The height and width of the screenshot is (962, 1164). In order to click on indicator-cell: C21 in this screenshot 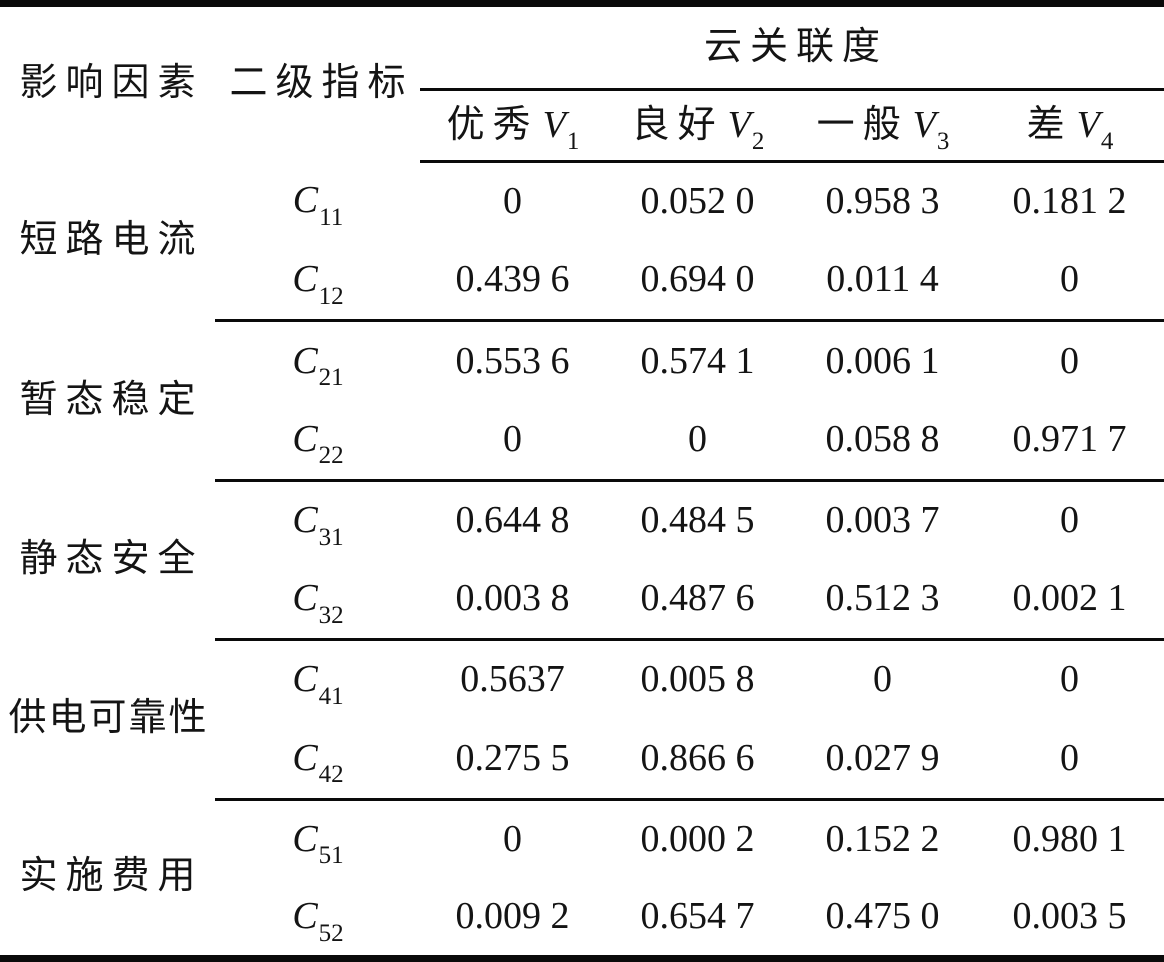, I will do `click(318, 365)`.